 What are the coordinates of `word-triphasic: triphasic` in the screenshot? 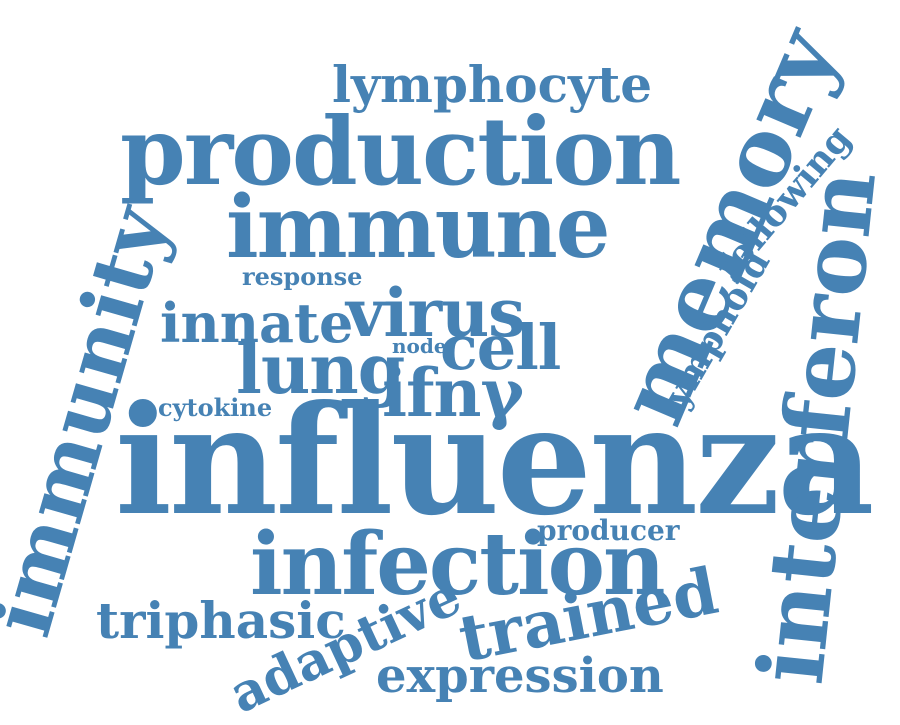 It's located at (221, 620).